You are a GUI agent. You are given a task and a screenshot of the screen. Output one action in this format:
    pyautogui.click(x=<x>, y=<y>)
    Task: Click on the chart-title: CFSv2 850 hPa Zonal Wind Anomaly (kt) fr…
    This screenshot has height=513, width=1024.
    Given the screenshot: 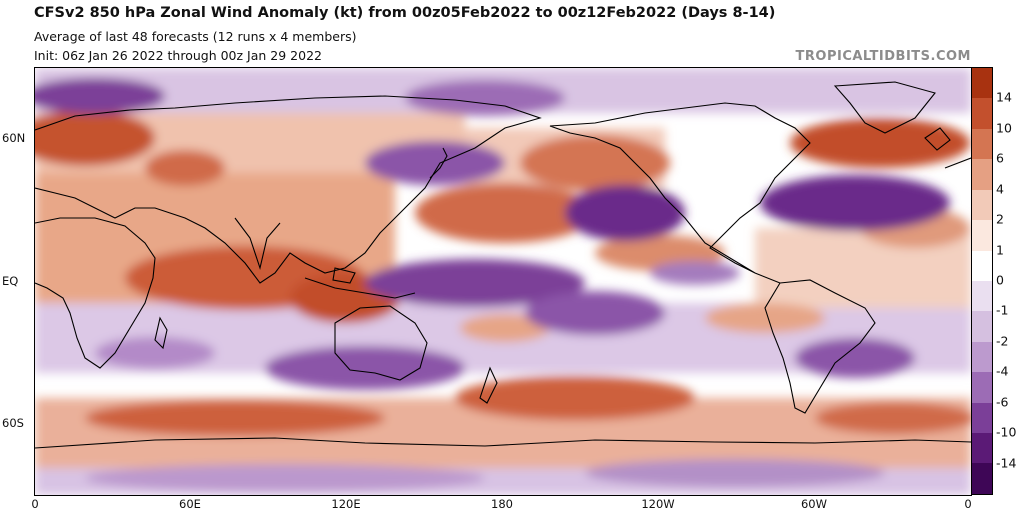 What is the action you would take?
    pyautogui.click(x=405, y=13)
    